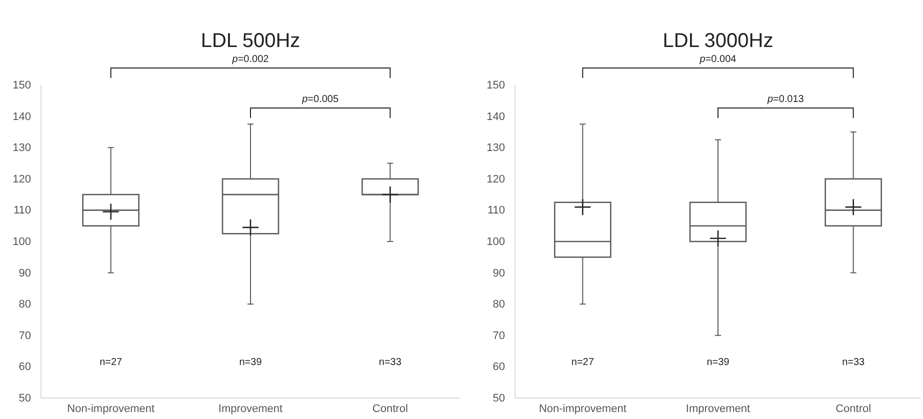  What do you see at coordinates (250, 59) in the screenshot?
I see `text: p=0.002` at bounding box center [250, 59].